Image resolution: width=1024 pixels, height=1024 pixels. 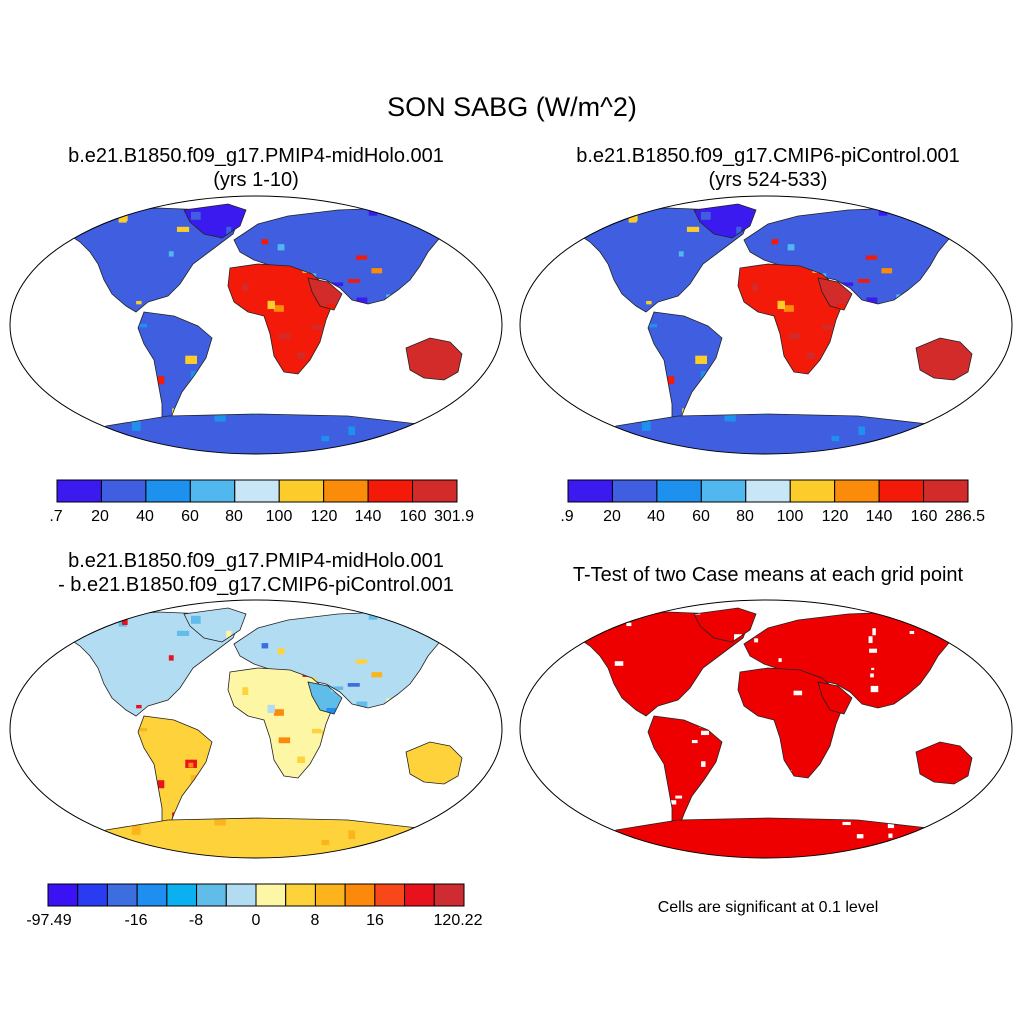 I want to click on panel-title-line2: (yrs 1-10), so click(x=256, y=180).